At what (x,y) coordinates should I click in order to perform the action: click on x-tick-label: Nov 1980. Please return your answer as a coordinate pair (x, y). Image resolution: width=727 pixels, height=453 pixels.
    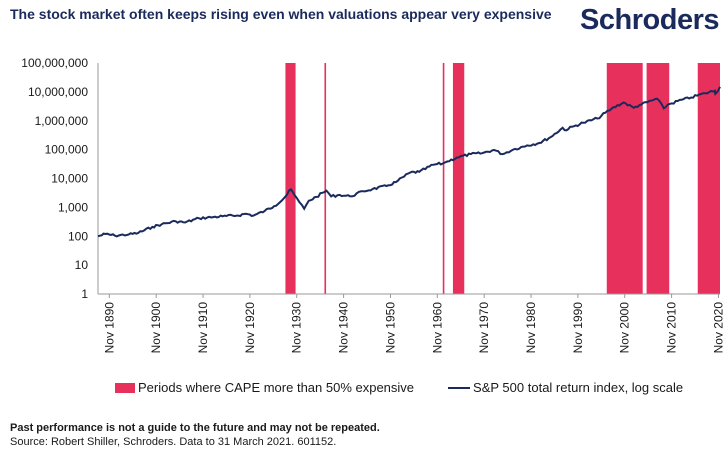
    Looking at the image, I should click on (531, 328).